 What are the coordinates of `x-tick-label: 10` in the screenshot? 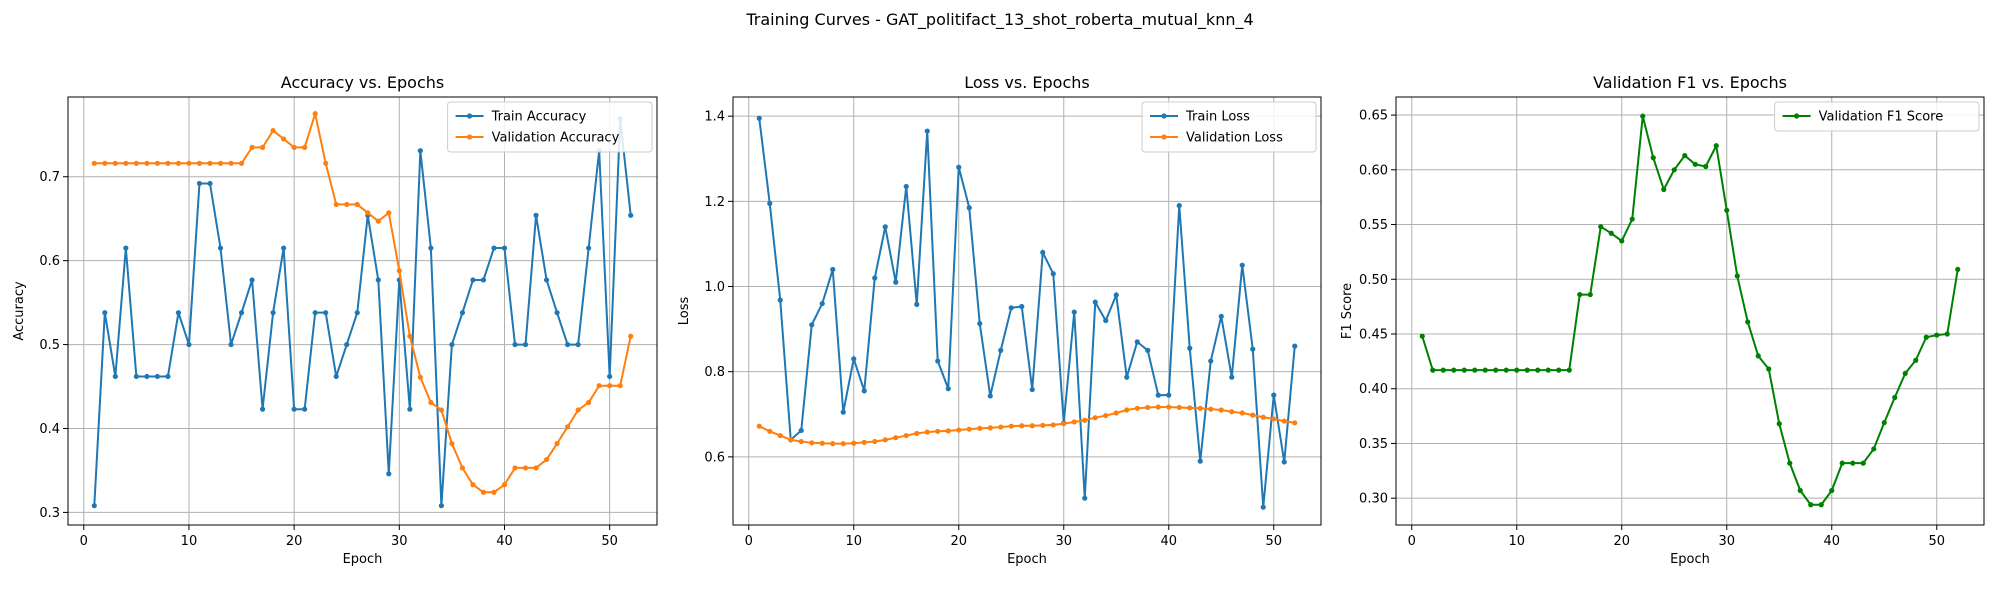 It's located at (1516, 541).